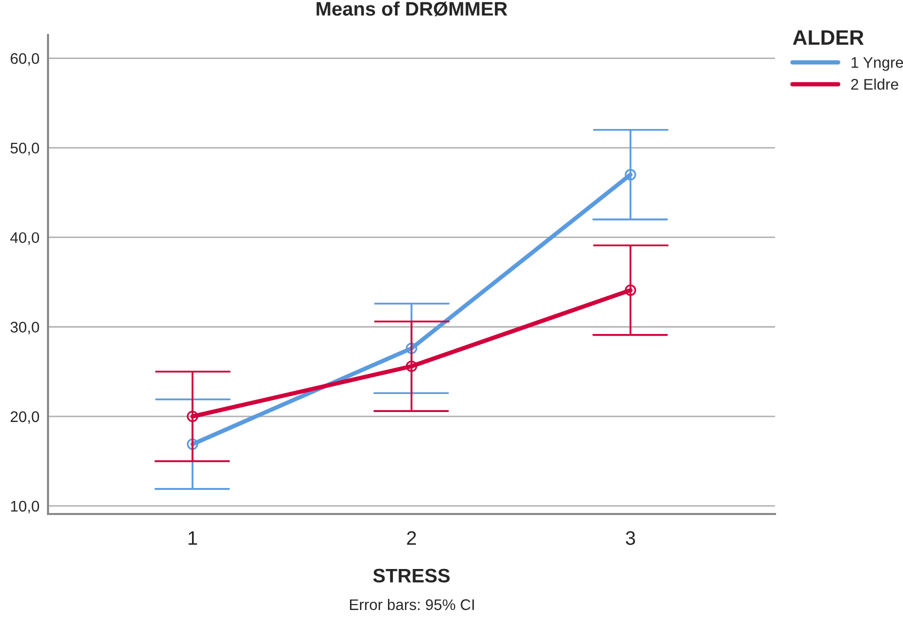 The width and height of the screenshot is (903, 618). Describe the element at coordinates (412, 8) in the screenshot. I see `chart-title: Means of DRØMMER` at that location.